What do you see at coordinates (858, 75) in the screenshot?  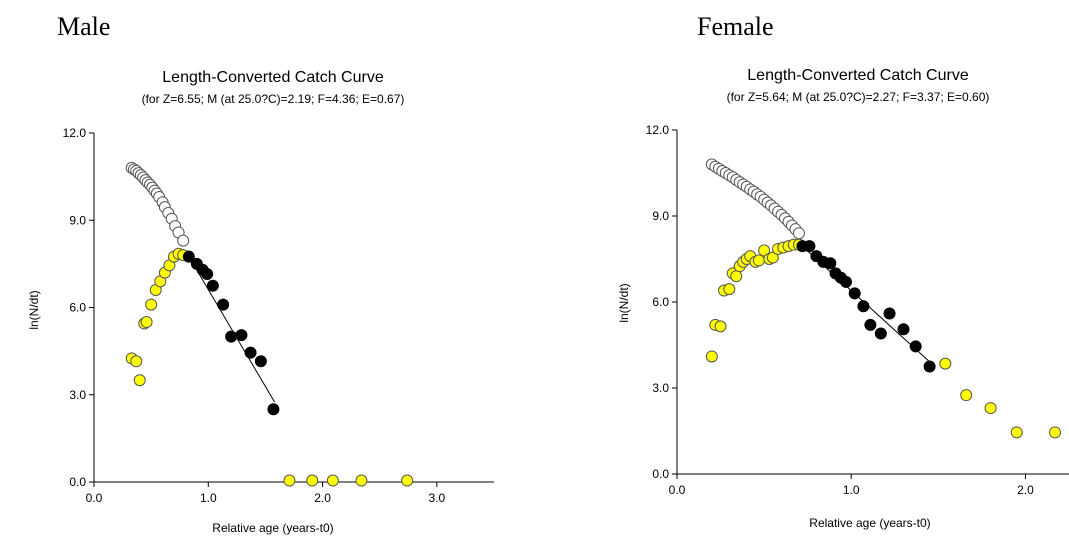 I see `female-chart-title: Length-Converted Catch Curve` at bounding box center [858, 75].